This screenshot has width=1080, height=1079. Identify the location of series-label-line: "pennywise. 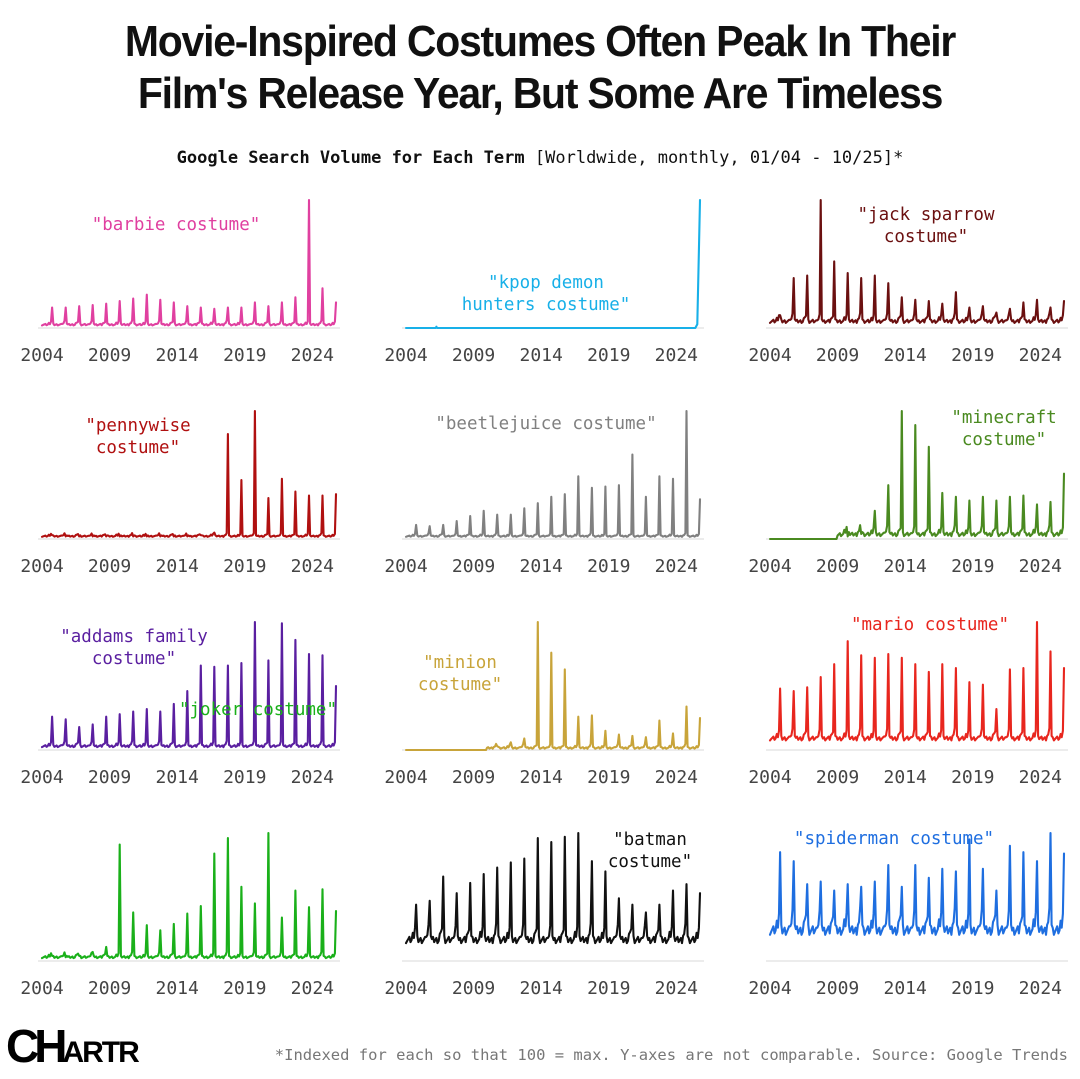
(137, 426).